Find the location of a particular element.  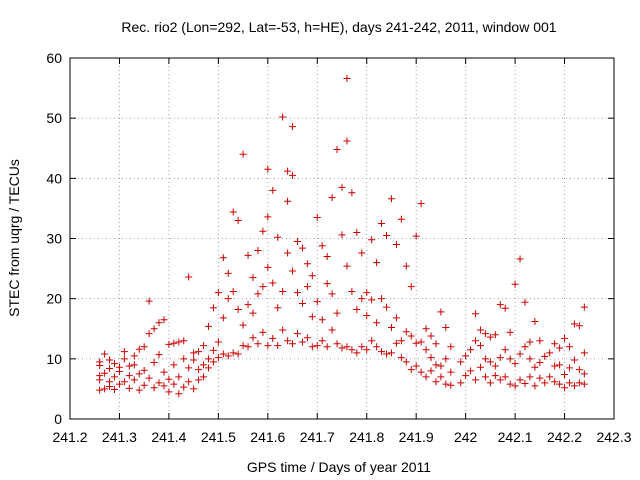

x-tick-label: 241.2 is located at coordinates (69, 437).